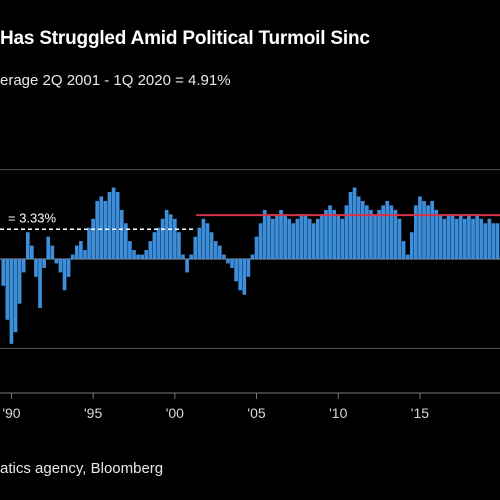 This screenshot has height=500, width=500. Describe the element at coordinates (420, 413) in the screenshot. I see `x-tick-label: '15` at that location.